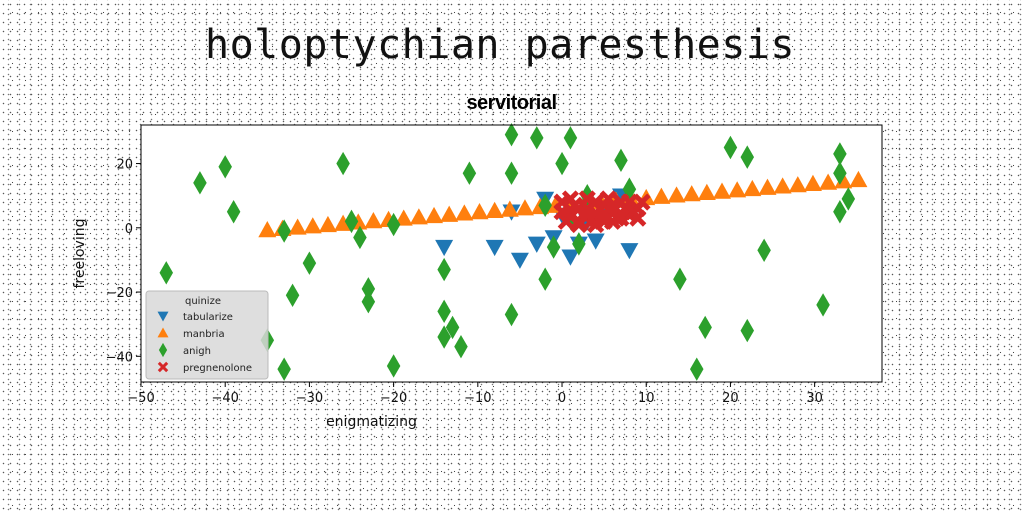 The height and width of the screenshot is (512, 1024). What do you see at coordinates (371, 422) in the screenshot?
I see `x-axis-label: enigmatizing` at bounding box center [371, 422].